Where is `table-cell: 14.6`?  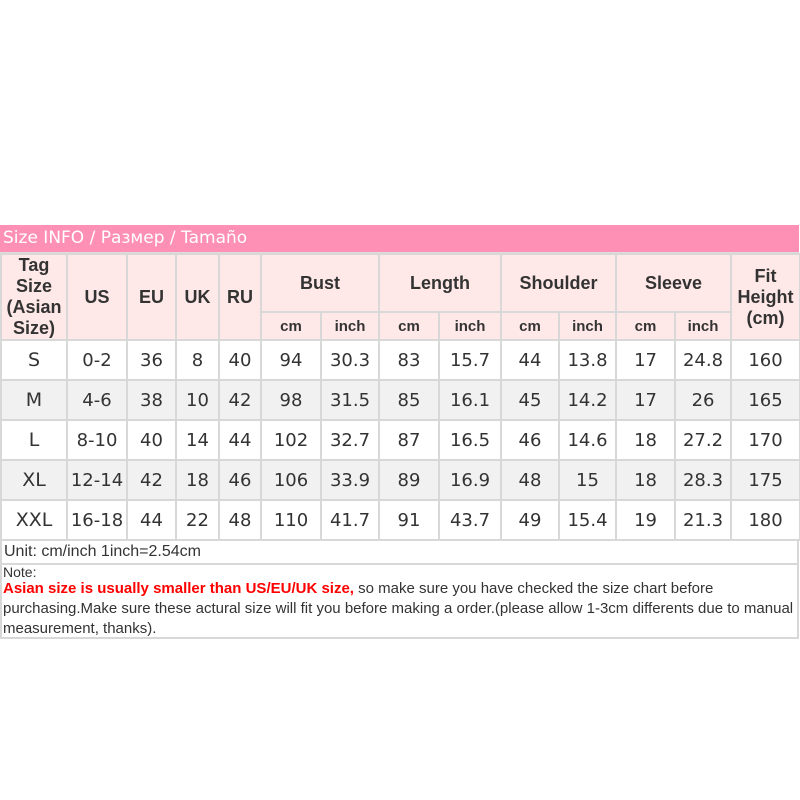 table-cell: 14.6 is located at coordinates (587, 440).